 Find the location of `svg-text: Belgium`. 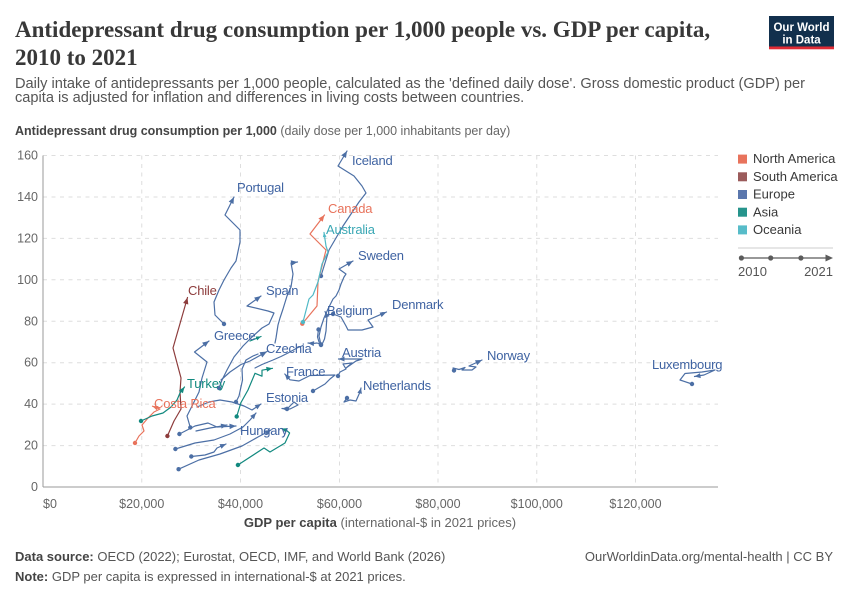

svg-text: Belgium is located at coordinates (350, 310).